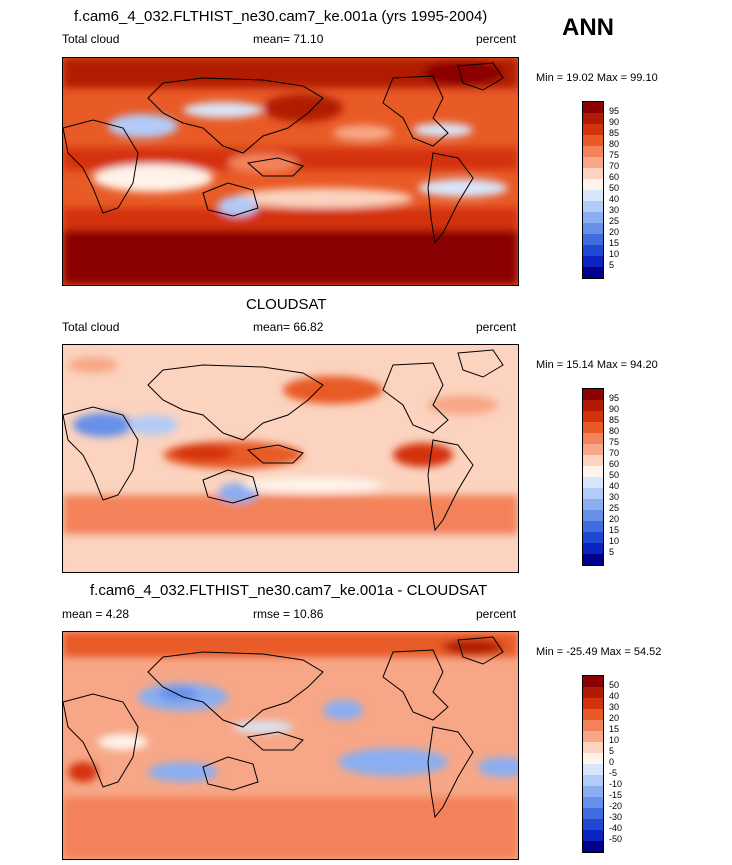 The height and width of the screenshot is (865, 732). What do you see at coordinates (286, 304) in the screenshot?
I see `panel2-title: CLOUDSAT` at bounding box center [286, 304].